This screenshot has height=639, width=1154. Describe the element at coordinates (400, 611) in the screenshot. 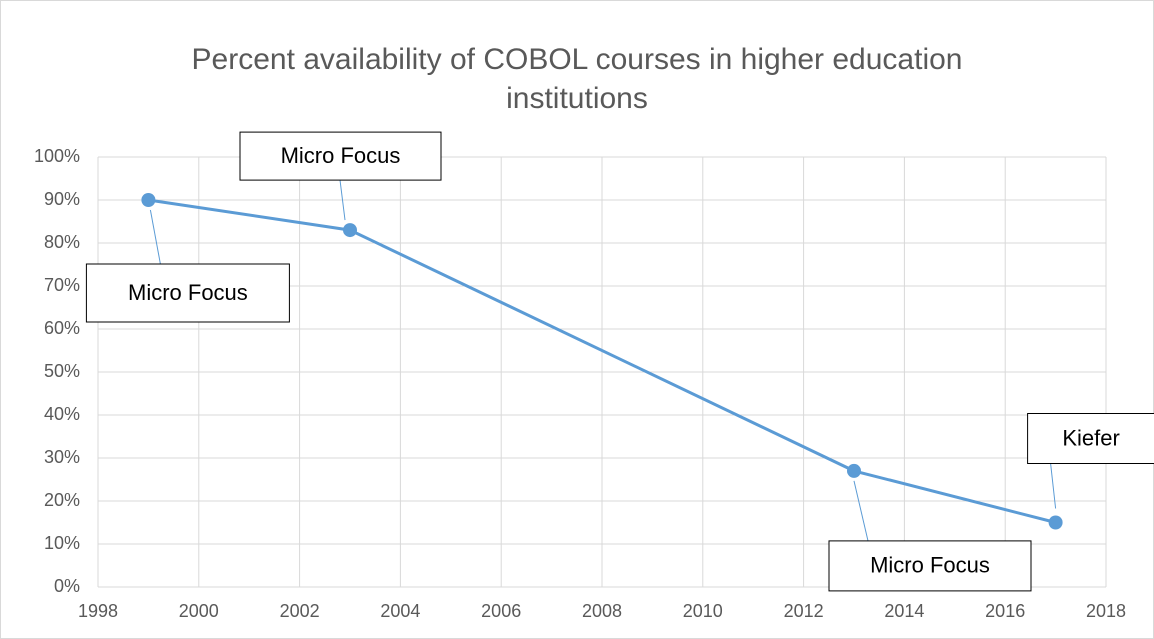

I see `x-tick-label: 2004` at that location.